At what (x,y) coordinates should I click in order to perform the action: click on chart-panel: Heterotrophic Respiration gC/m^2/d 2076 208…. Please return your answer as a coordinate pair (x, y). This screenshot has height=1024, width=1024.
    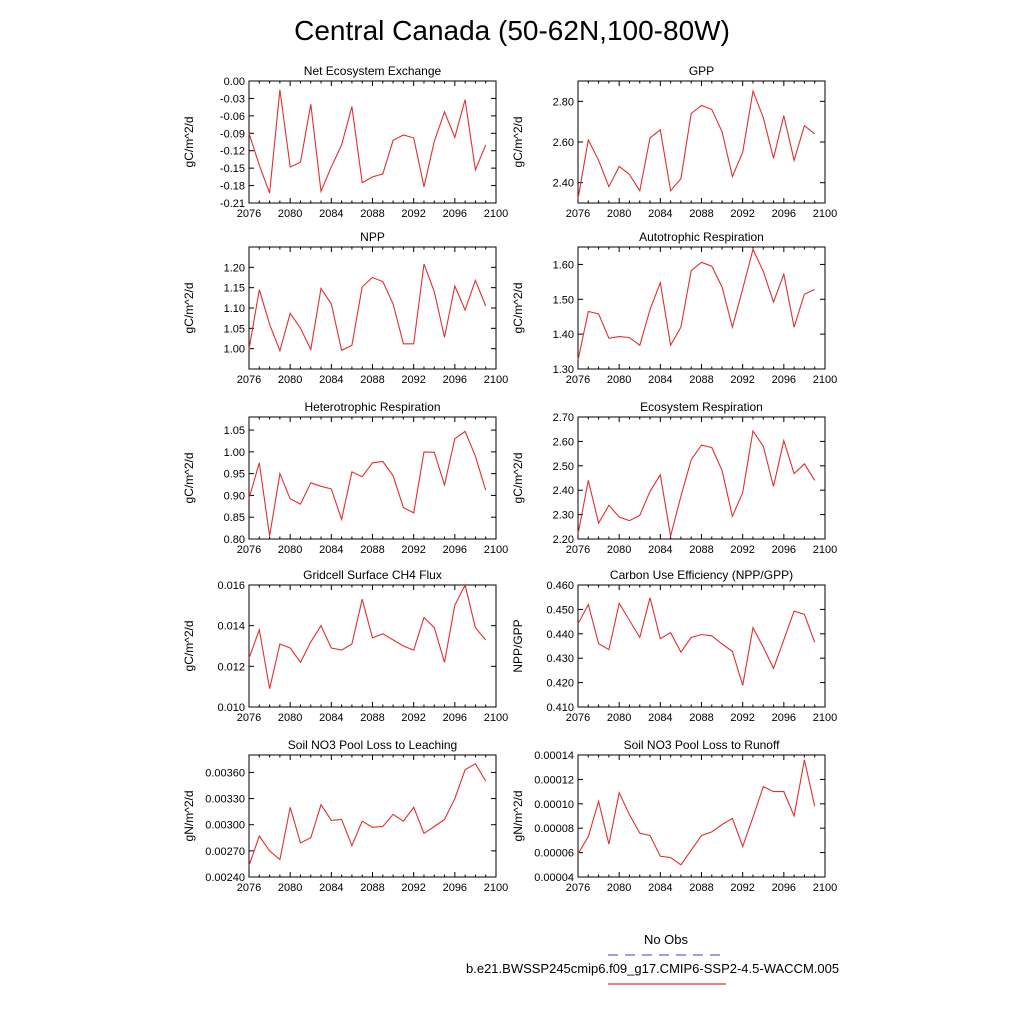
    Looking at the image, I should click on (345, 478).